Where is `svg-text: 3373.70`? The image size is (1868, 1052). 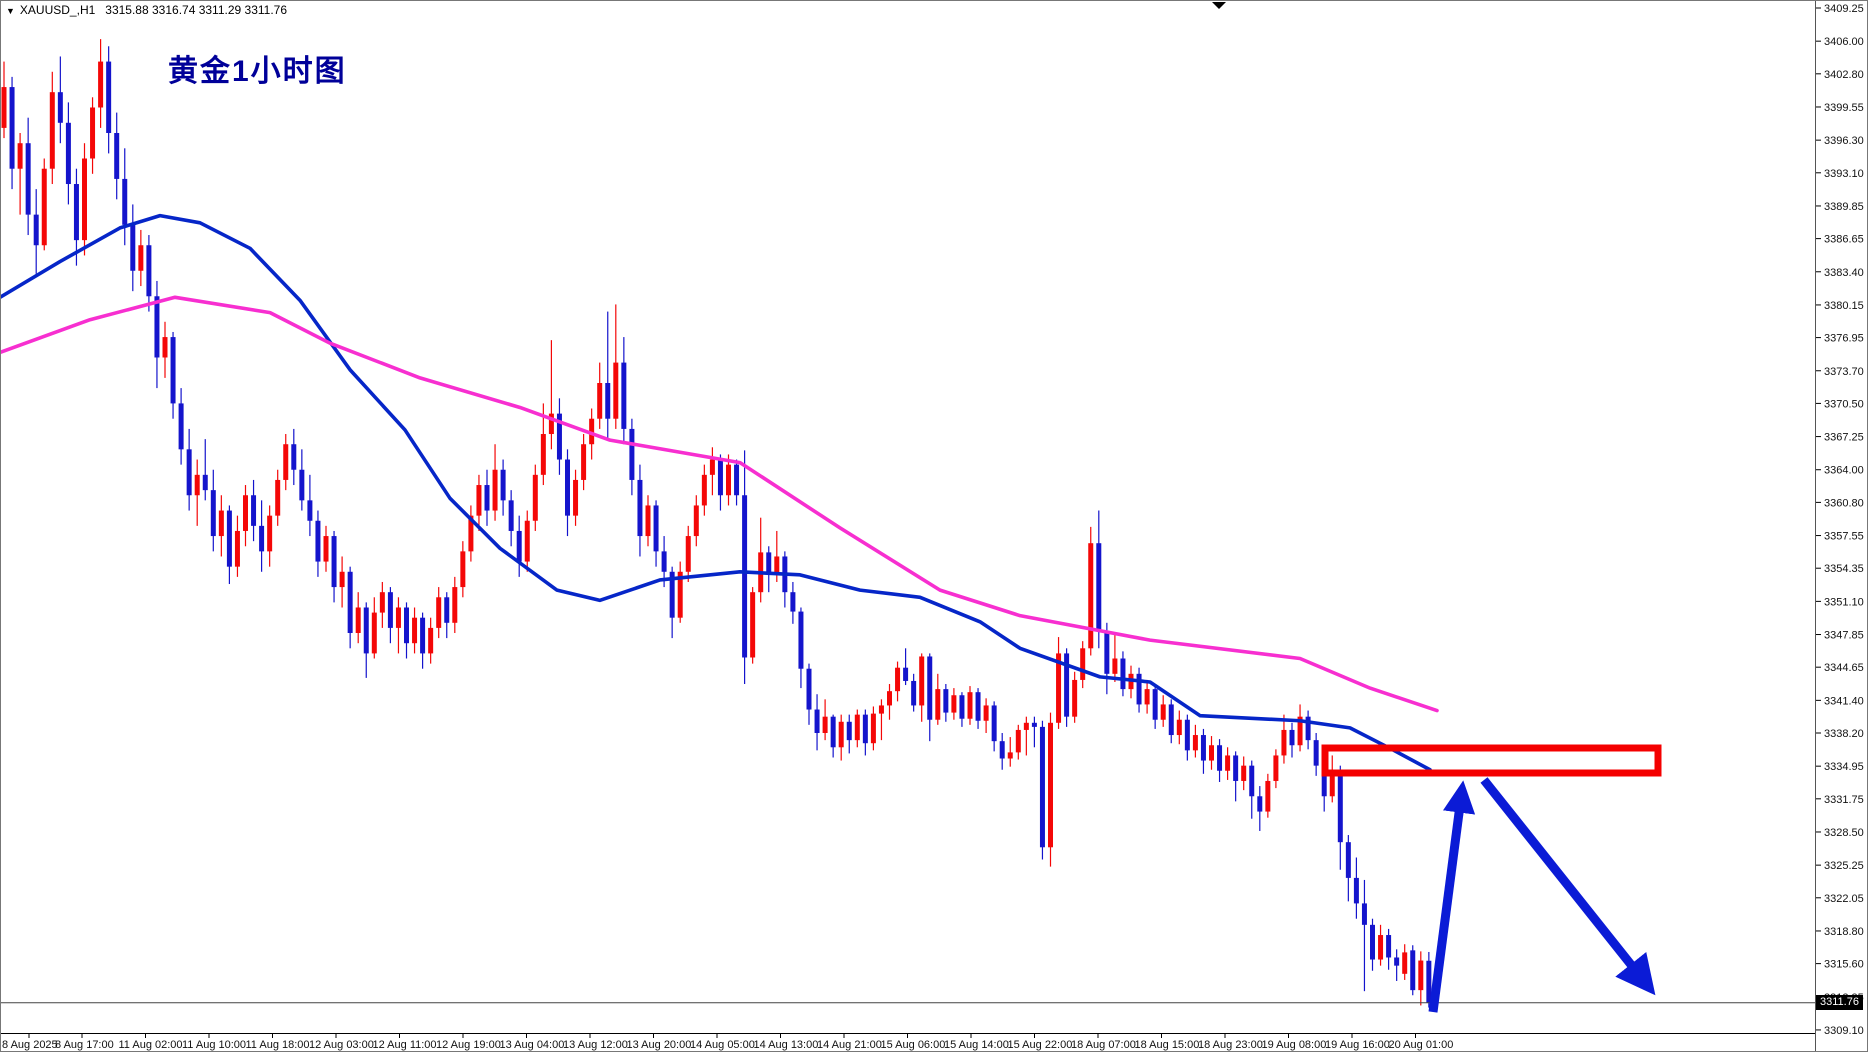
svg-text: 3373.70 is located at coordinates (1844, 372).